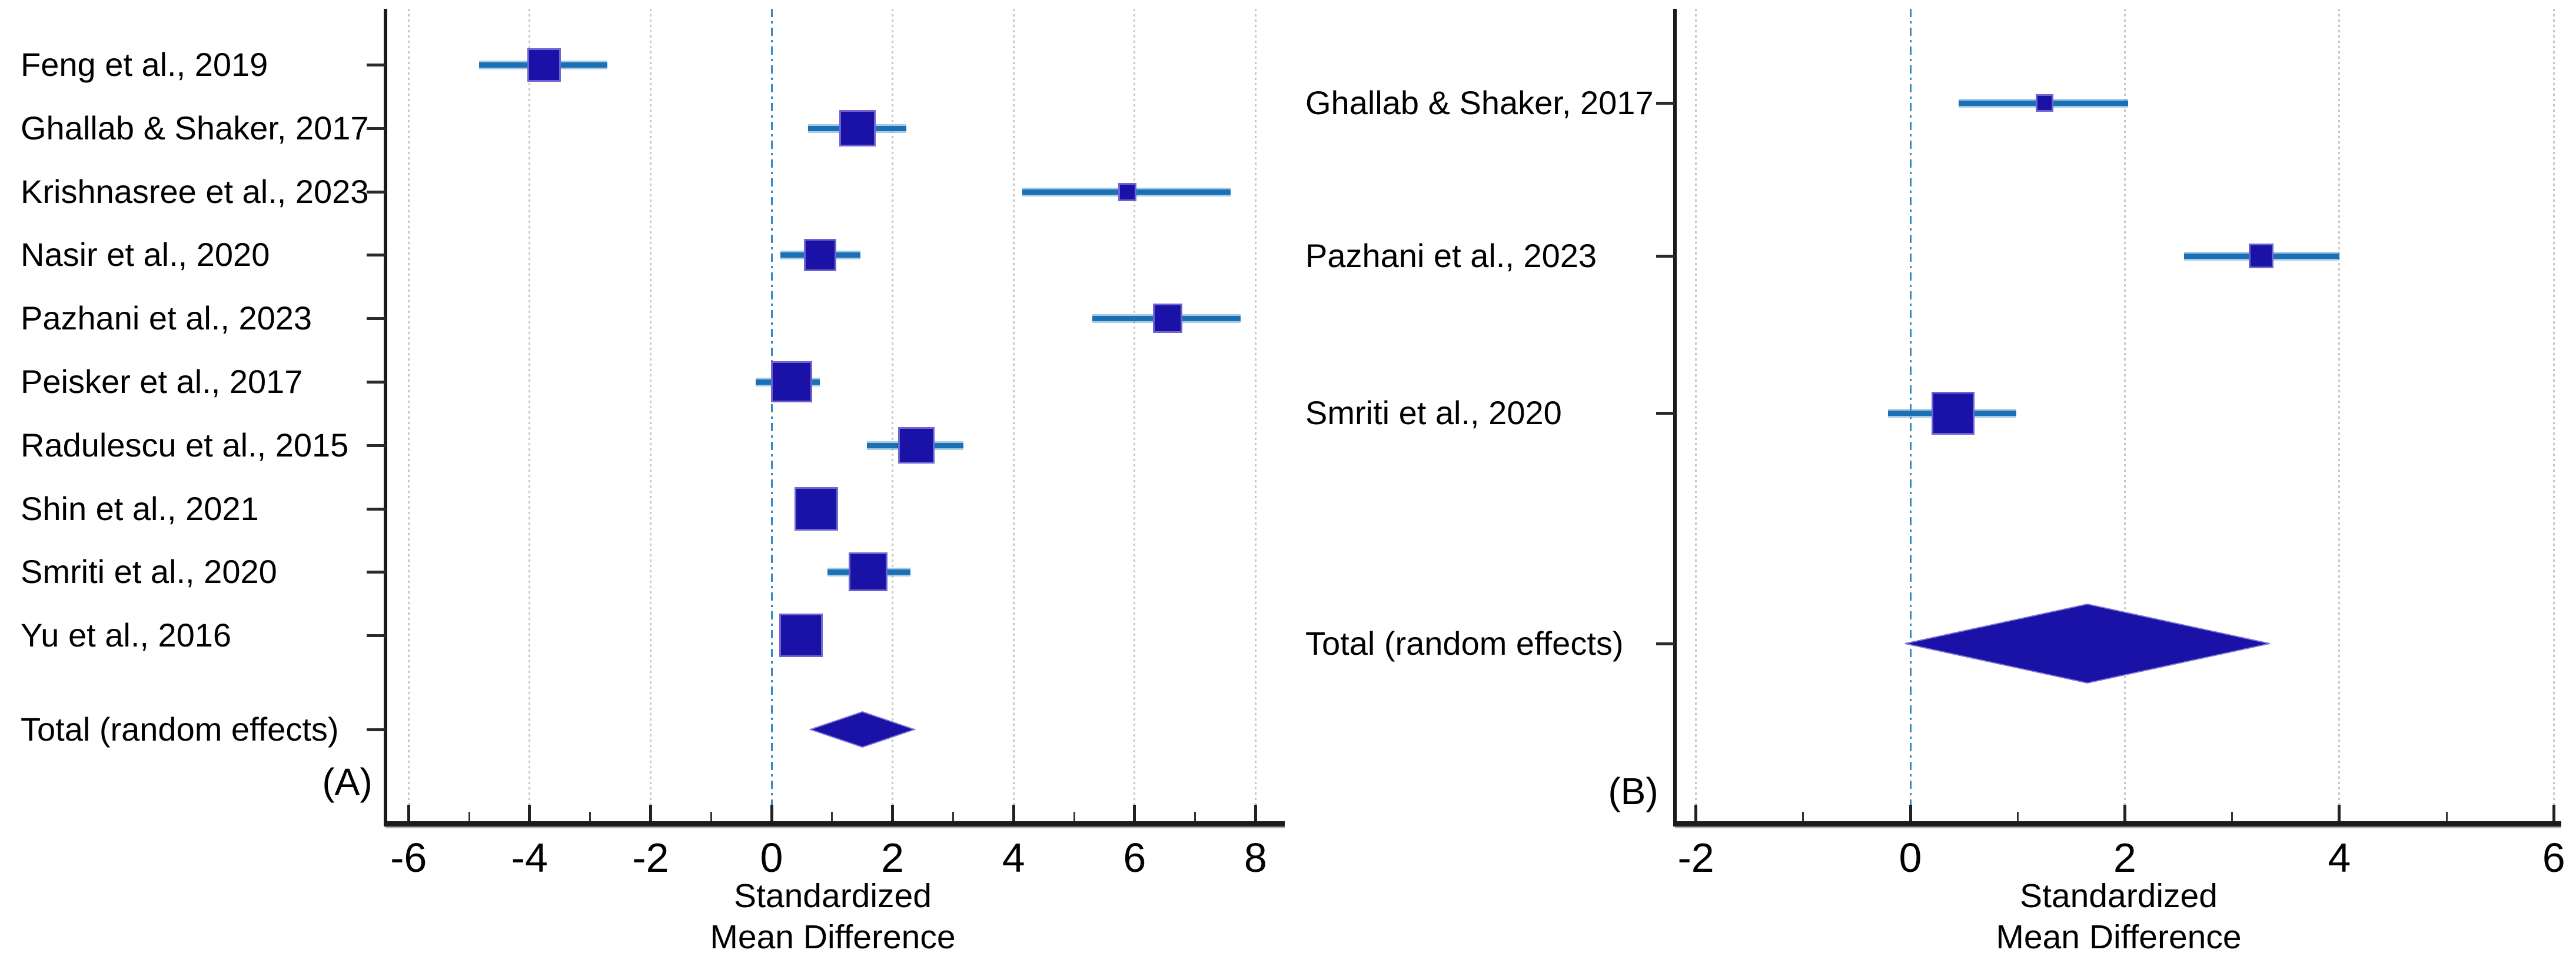  Describe the element at coordinates (771, 415) in the screenshot. I see `zero-reference-line` at that location.